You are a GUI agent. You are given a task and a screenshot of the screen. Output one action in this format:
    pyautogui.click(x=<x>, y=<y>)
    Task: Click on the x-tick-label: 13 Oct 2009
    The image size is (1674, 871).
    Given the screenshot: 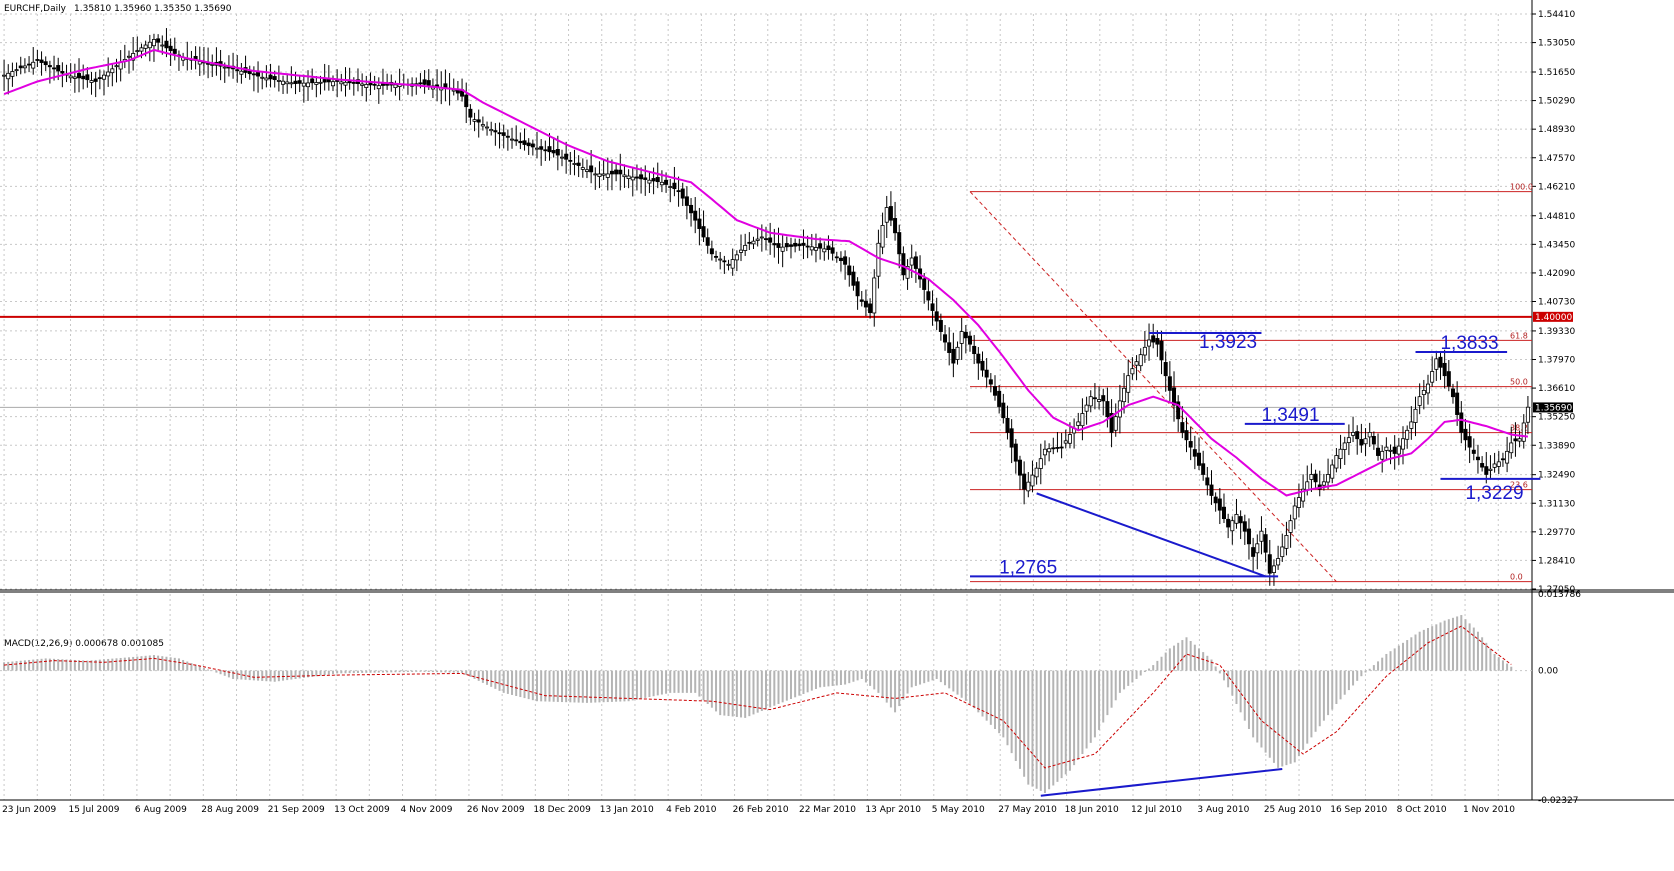 What is the action you would take?
    pyautogui.click(x=362, y=810)
    